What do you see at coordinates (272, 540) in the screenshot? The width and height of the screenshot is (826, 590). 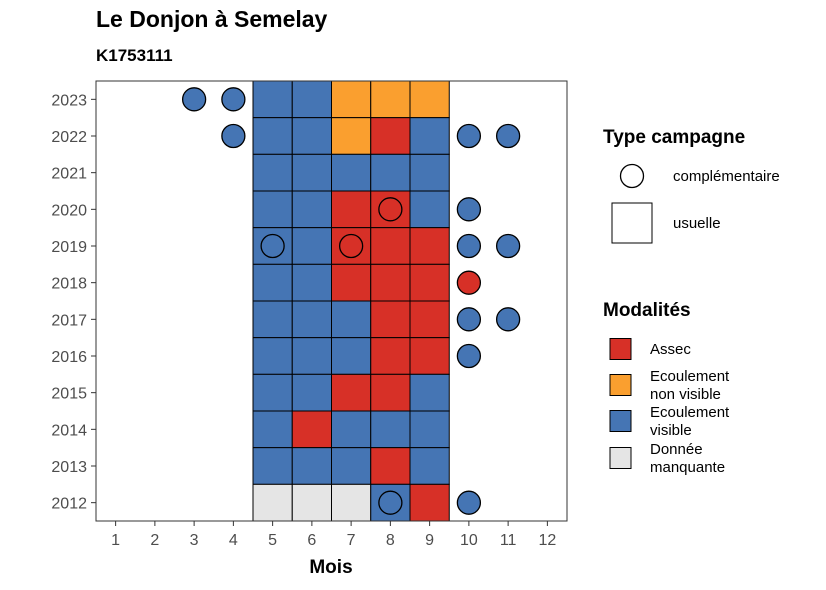 I see `x-tick-label-5: 5` at bounding box center [272, 540].